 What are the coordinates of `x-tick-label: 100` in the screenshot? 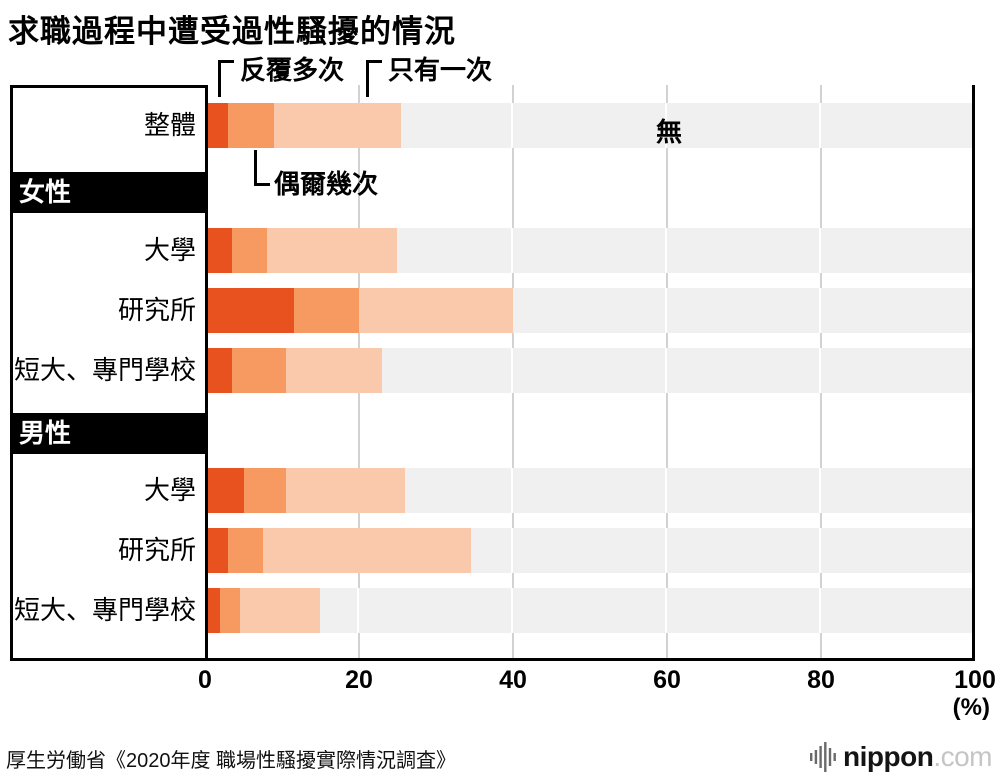 It's located at (975, 680).